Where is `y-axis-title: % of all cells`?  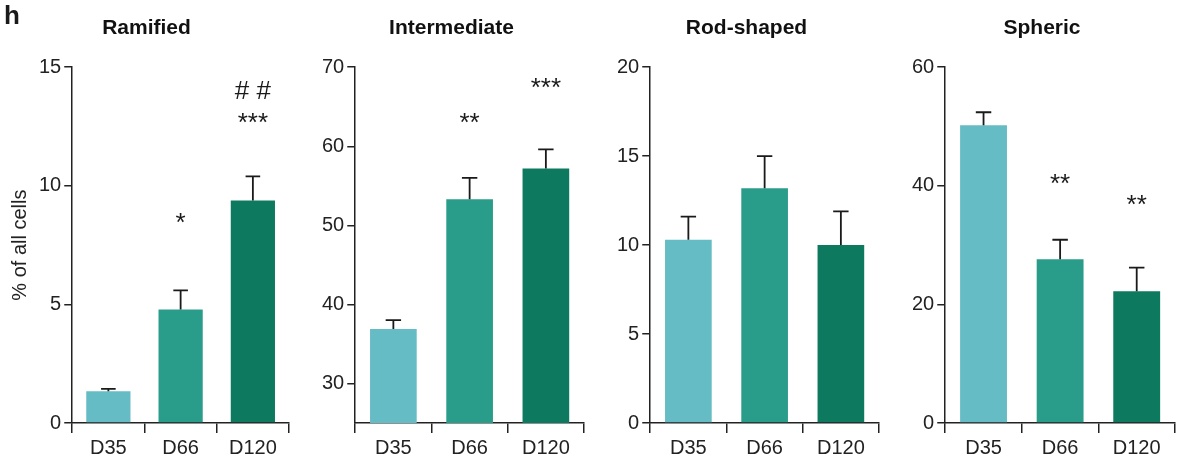
y-axis-title: % of all cells is located at coordinates (18, 245).